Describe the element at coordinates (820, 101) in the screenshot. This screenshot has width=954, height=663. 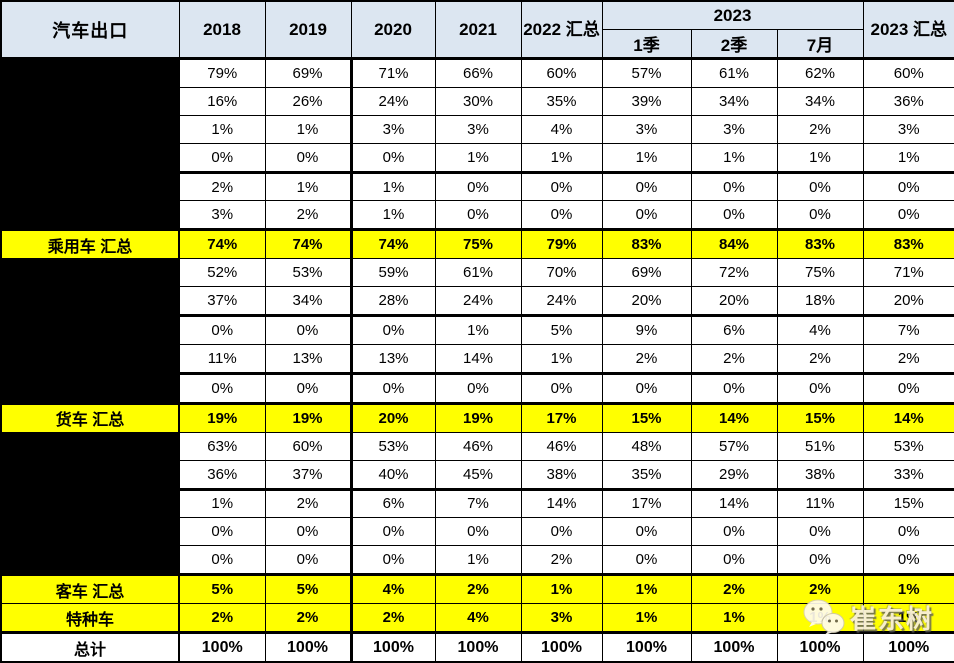
I see `value-cell: 34%` at that location.